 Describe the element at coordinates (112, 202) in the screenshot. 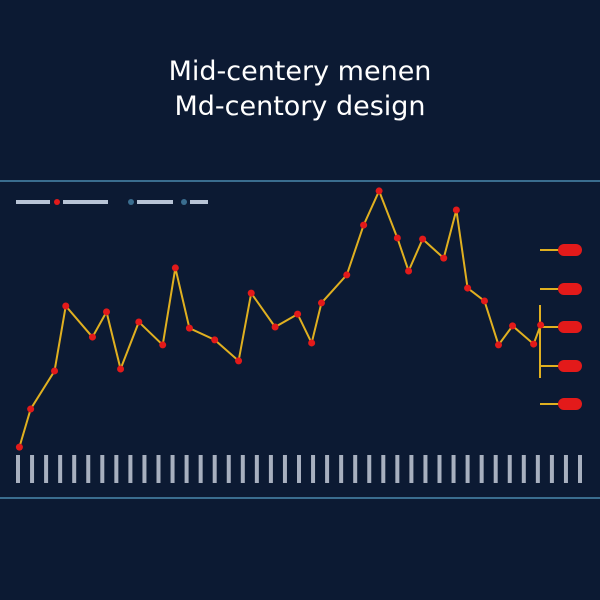

I see `legend` at that location.